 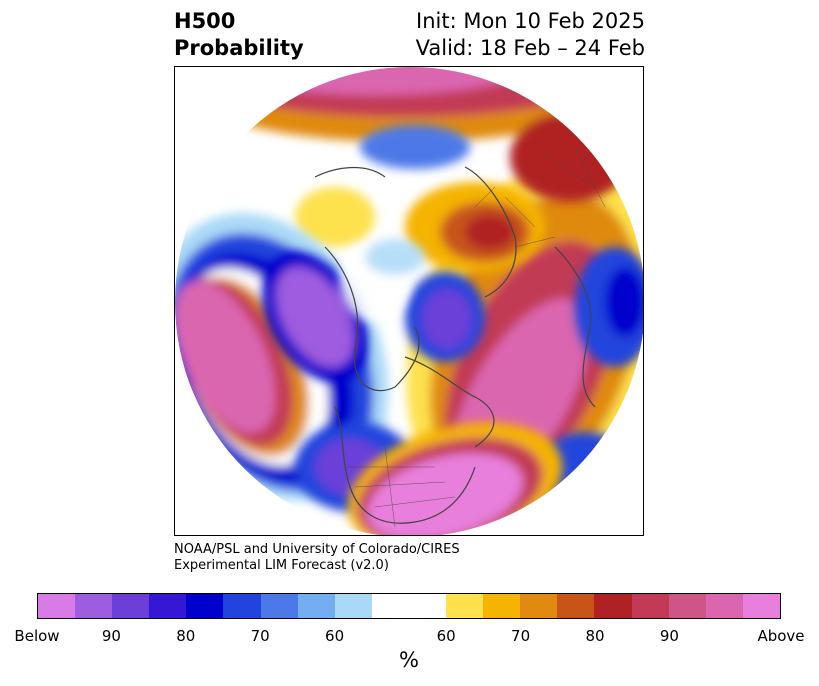 I want to click on colorbar, so click(x=409, y=606).